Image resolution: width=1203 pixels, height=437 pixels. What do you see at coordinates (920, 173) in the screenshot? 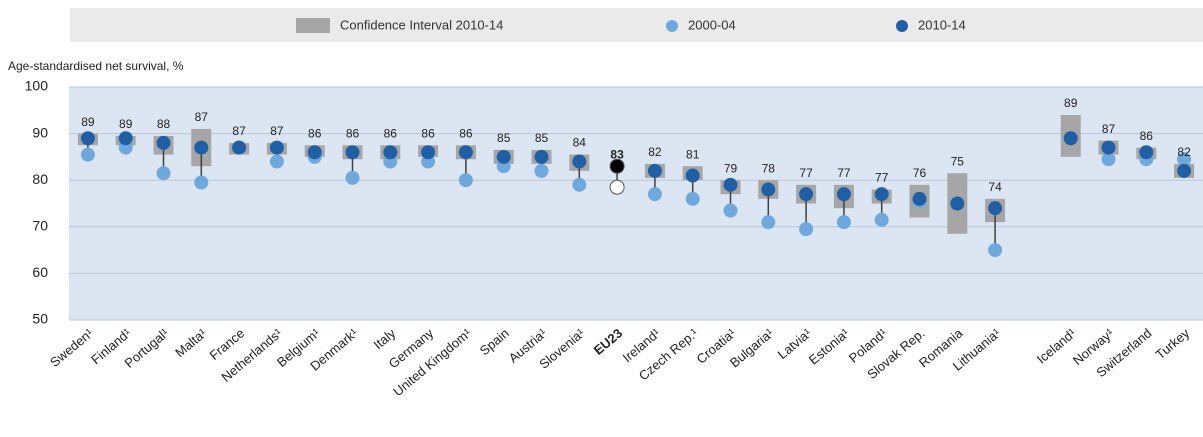
I see `value-label: 76` at bounding box center [920, 173].